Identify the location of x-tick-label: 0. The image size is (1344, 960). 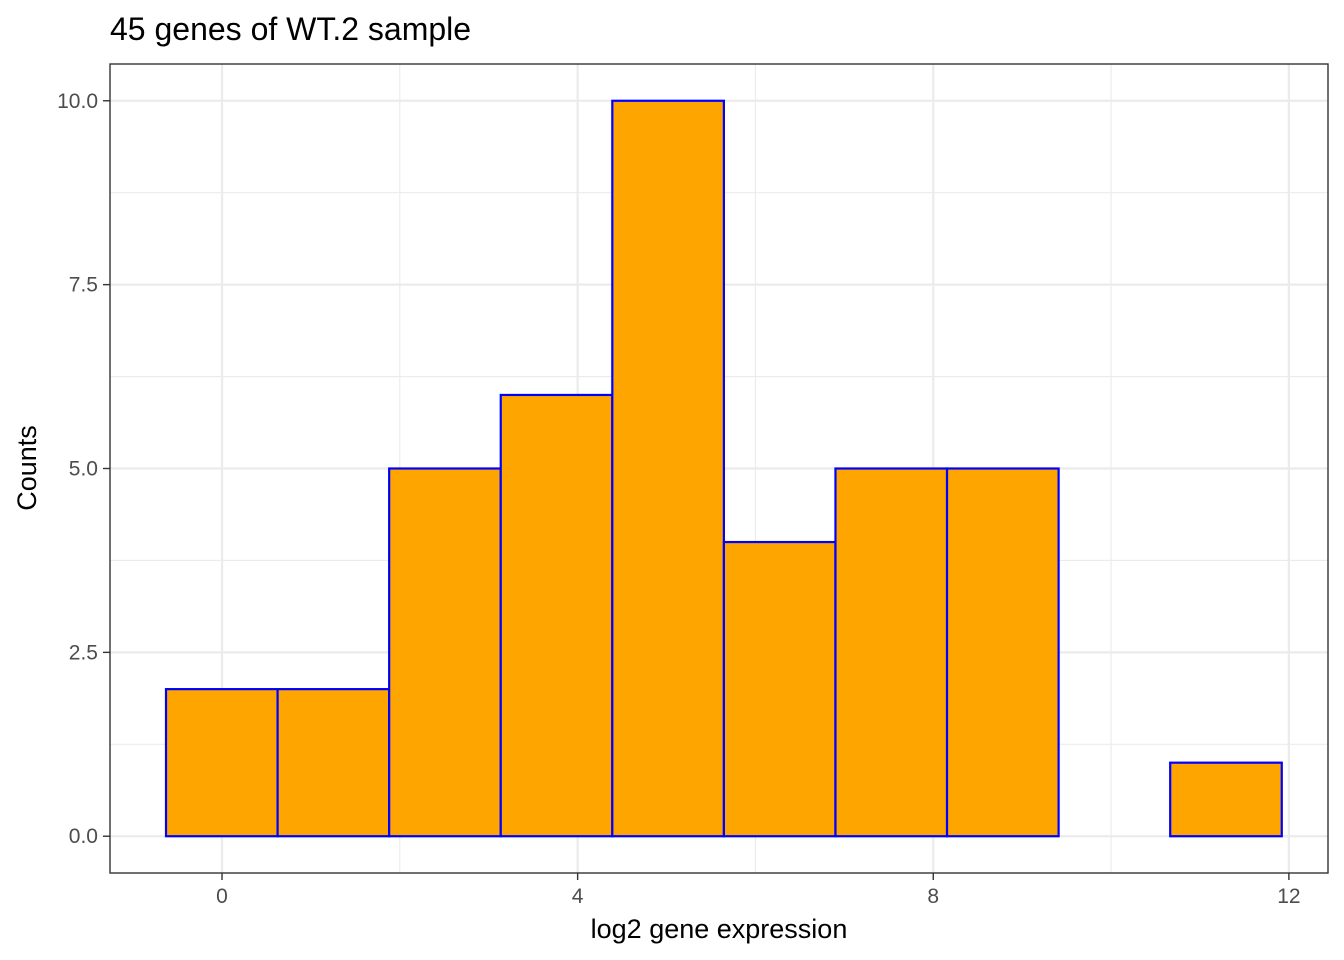
(222, 896).